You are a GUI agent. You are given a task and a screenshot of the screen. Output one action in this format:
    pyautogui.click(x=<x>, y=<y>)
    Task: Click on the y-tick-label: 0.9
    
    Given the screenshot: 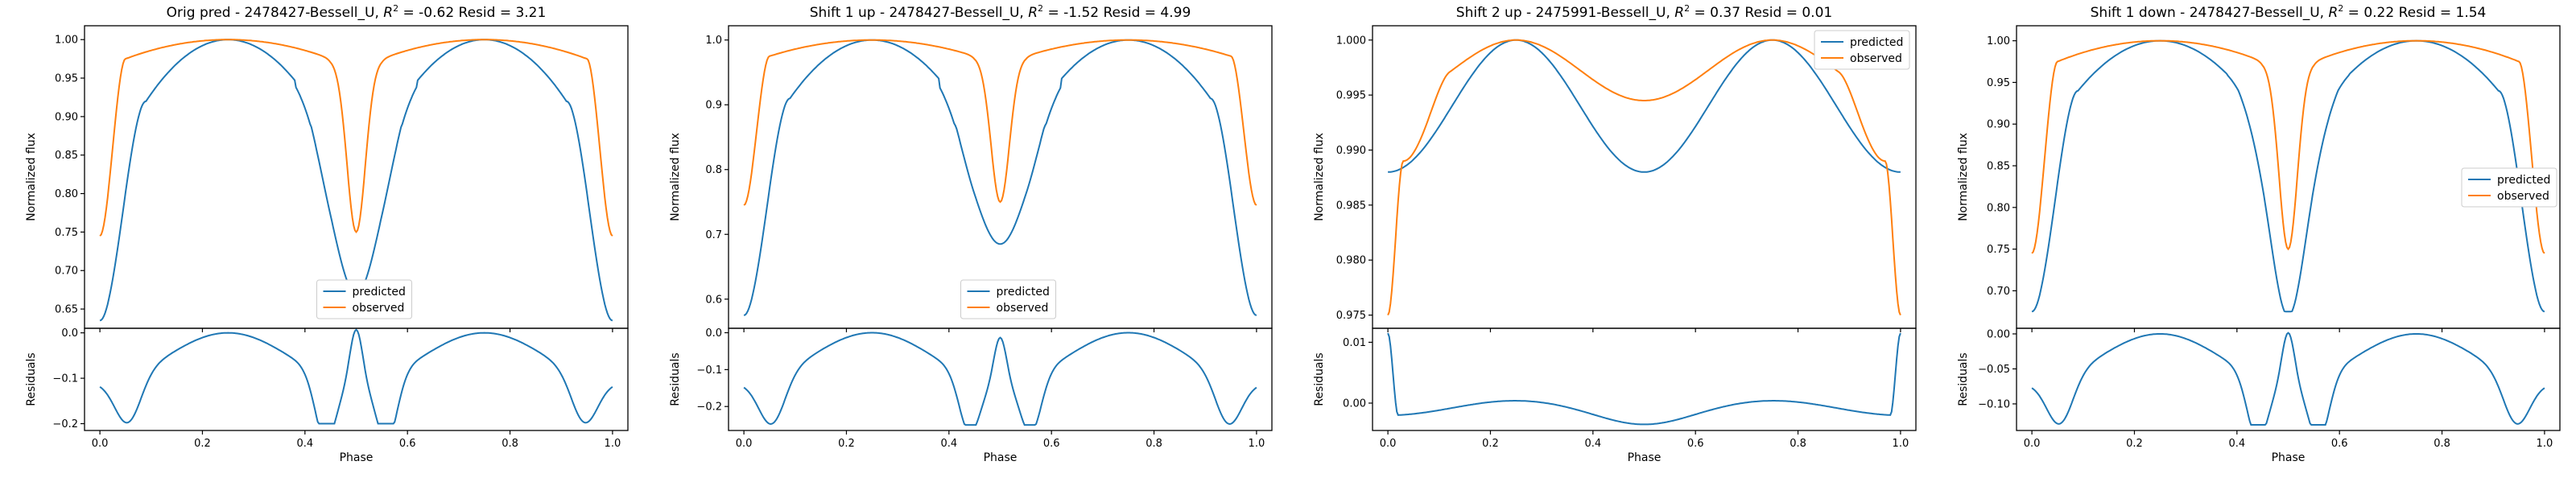 What is the action you would take?
    pyautogui.click(x=713, y=106)
    